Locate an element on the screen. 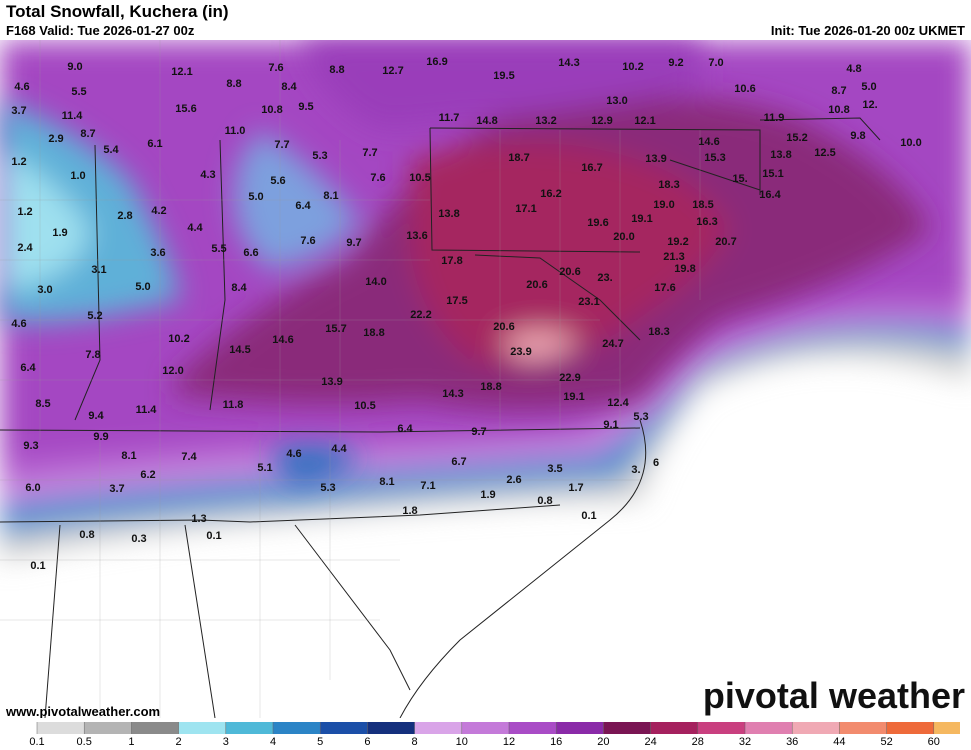 This screenshot has height=750, width=971. snowfall-value: 1.2 is located at coordinates (24, 212).